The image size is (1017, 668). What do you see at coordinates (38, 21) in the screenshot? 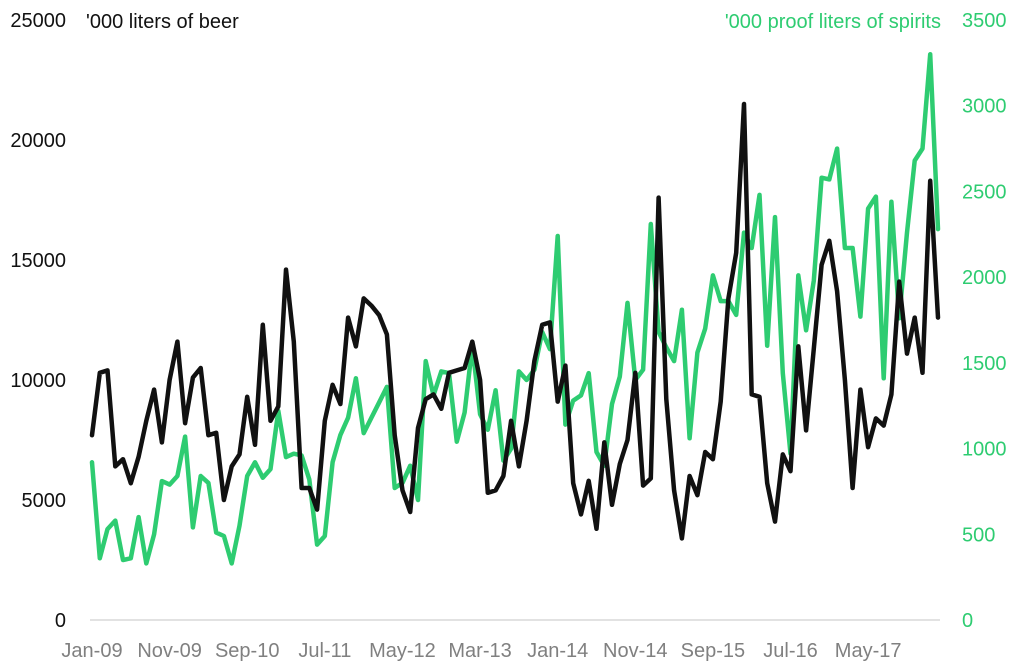
I see `left-tick-label: 25000` at bounding box center [38, 21].